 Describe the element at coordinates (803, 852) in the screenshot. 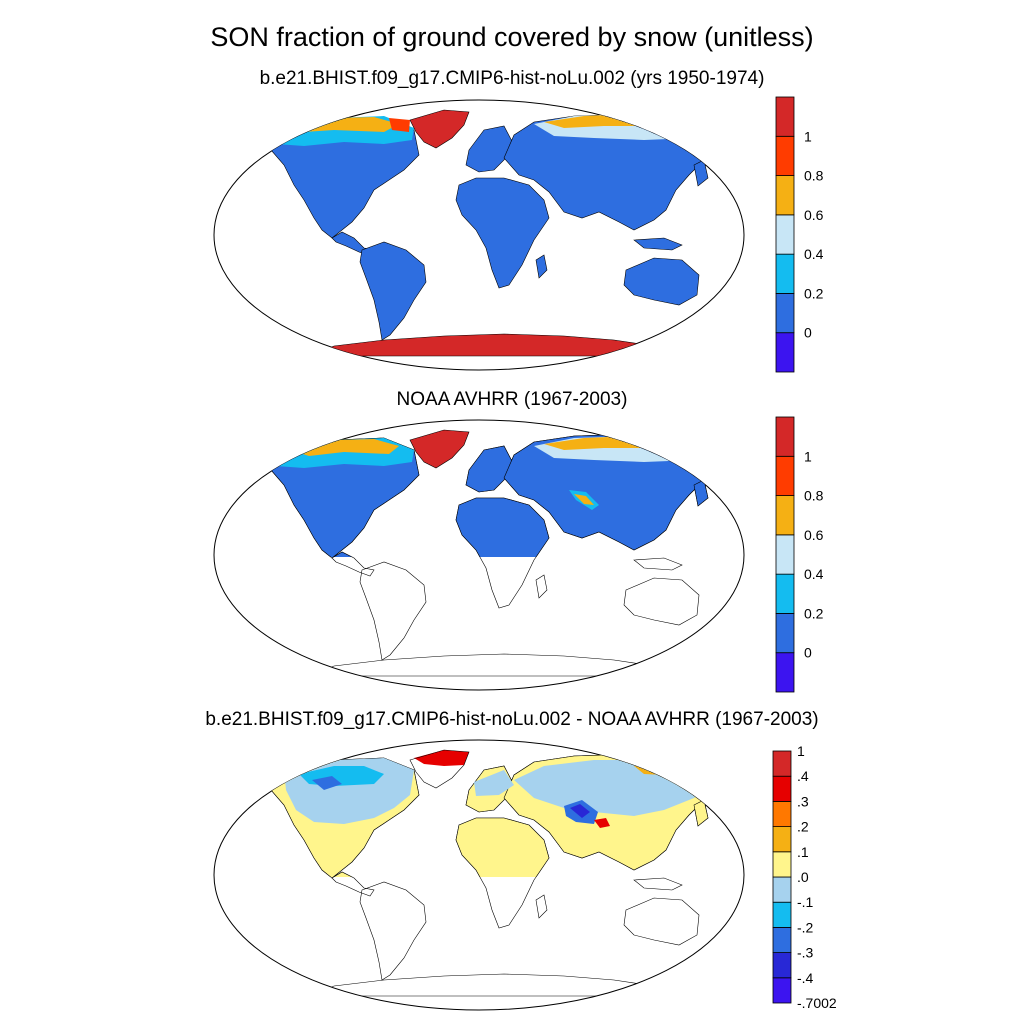

I see `colorbar-label: .1` at that location.